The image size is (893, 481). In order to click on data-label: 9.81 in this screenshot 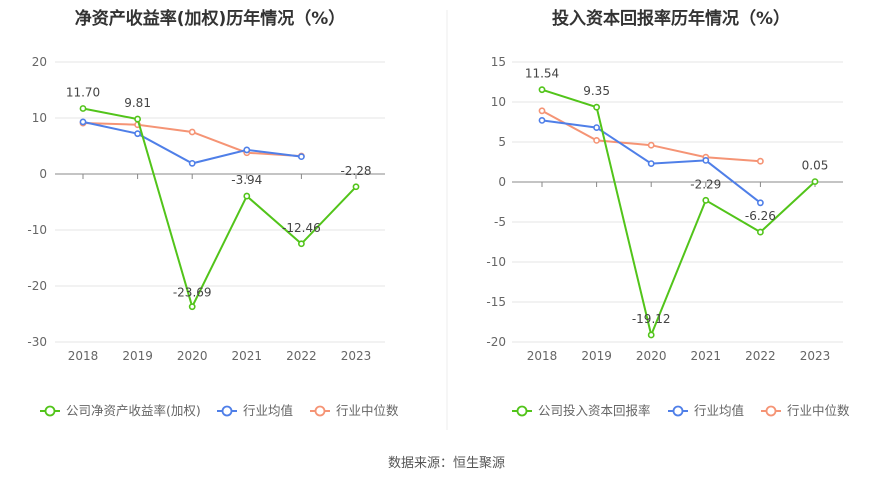, I will do `click(137, 103)`.